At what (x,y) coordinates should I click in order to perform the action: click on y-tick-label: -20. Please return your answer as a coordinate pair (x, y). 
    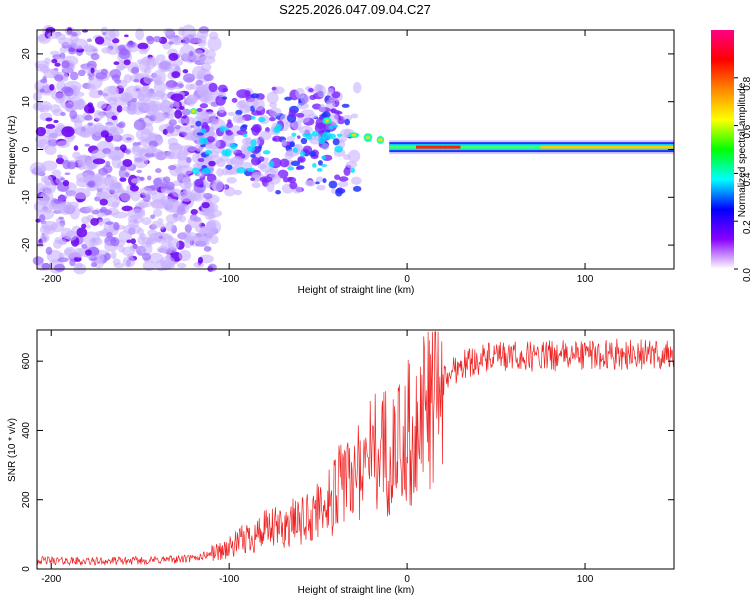
    Looking at the image, I should click on (26, 244).